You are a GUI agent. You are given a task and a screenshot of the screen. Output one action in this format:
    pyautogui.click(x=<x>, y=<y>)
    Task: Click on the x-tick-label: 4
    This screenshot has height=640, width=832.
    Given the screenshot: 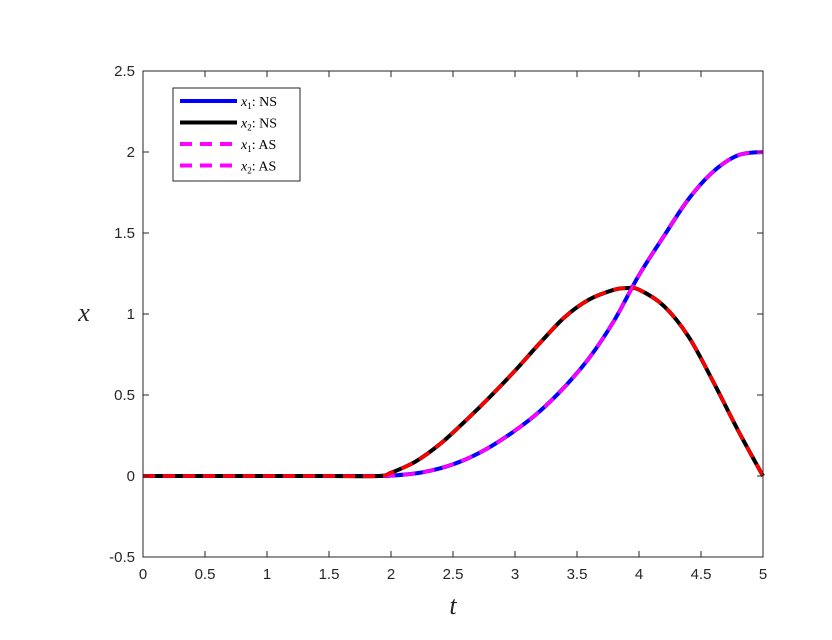 What is the action you would take?
    pyautogui.click(x=639, y=574)
    